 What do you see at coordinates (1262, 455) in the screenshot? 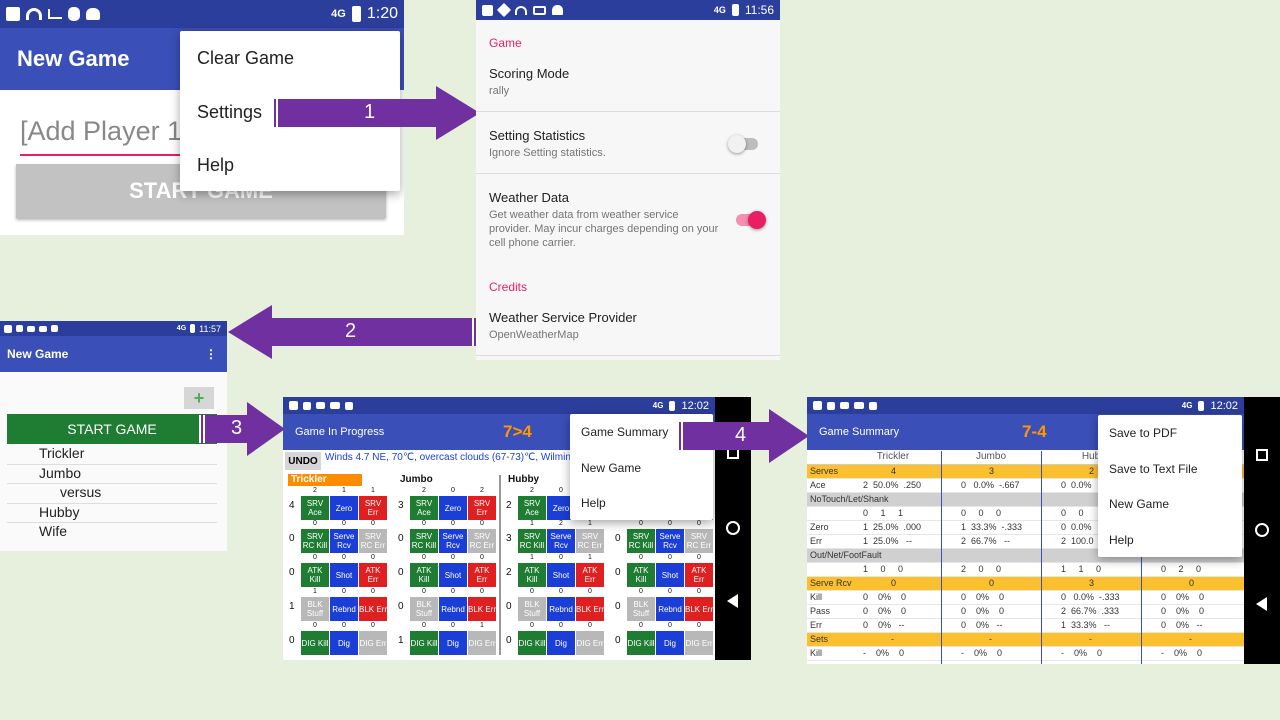
I see `recents-icon` at bounding box center [1262, 455].